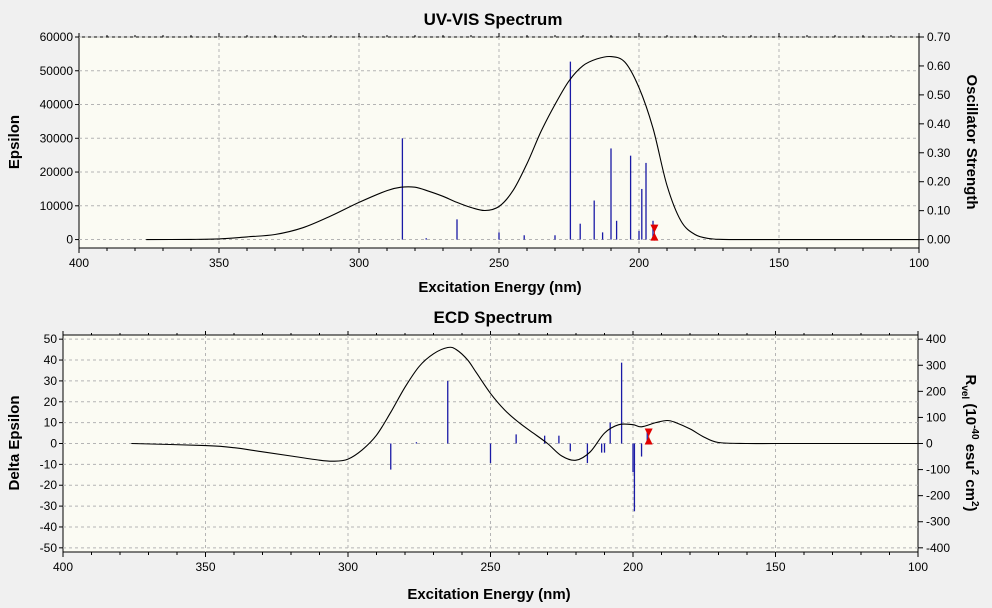 Image resolution: width=992 pixels, height=608 pixels. What do you see at coordinates (938, 522) in the screenshot?
I see `ecd-y2-tick-label: -300` at bounding box center [938, 522].